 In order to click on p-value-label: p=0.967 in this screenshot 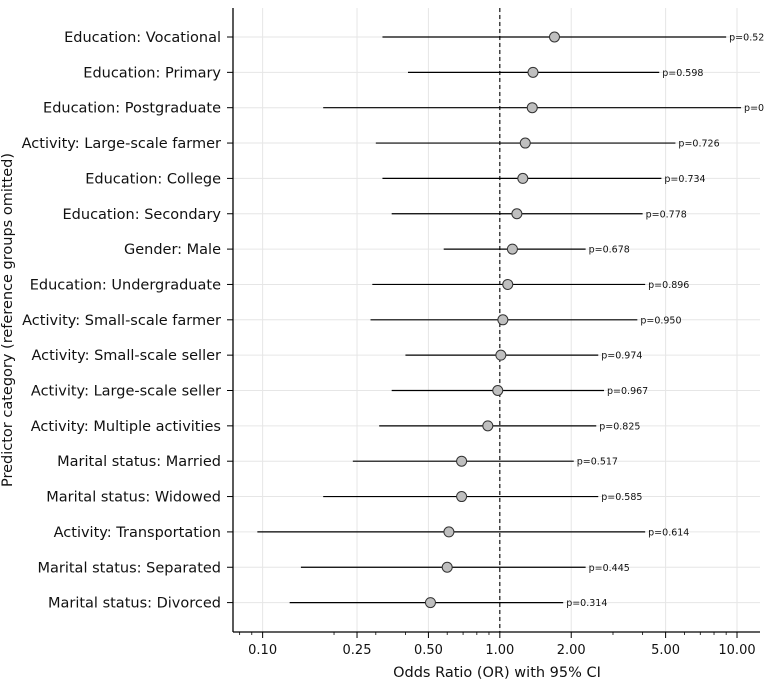, I will do `click(627, 391)`.